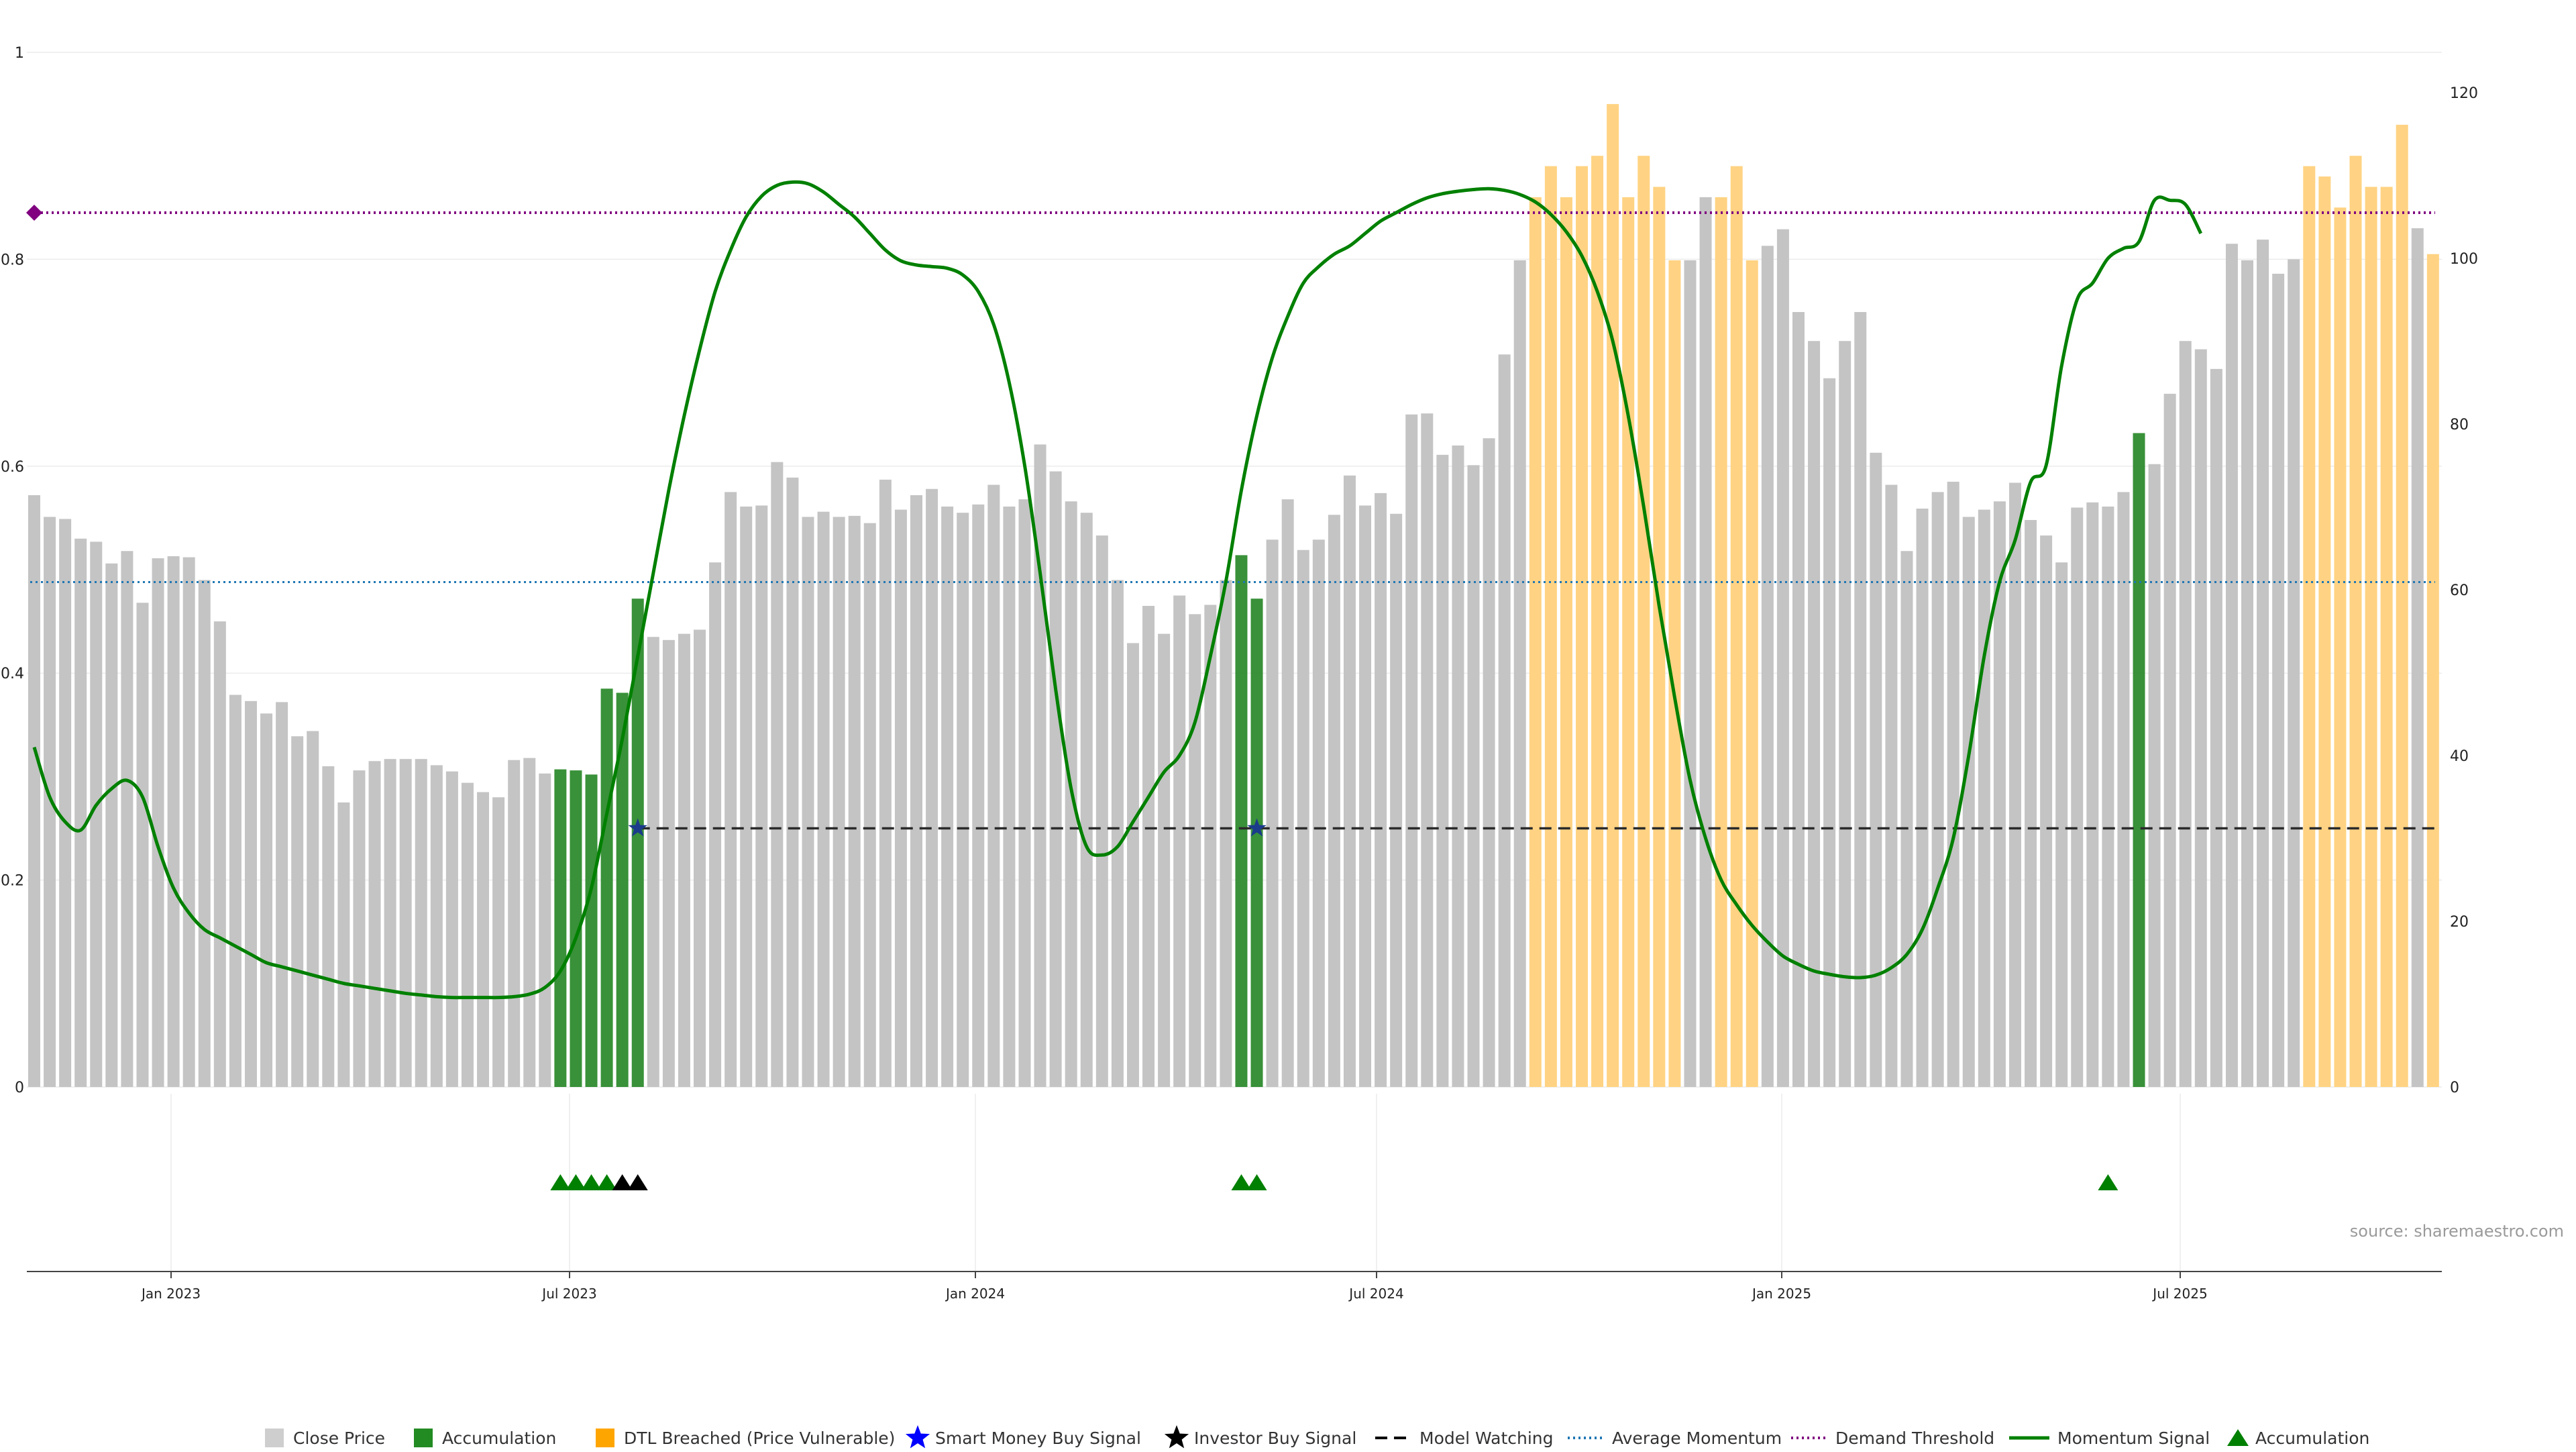 The width and height of the screenshot is (2576, 1452). I want to click on right-axis-tick-label: 20, so click(2459, 922).